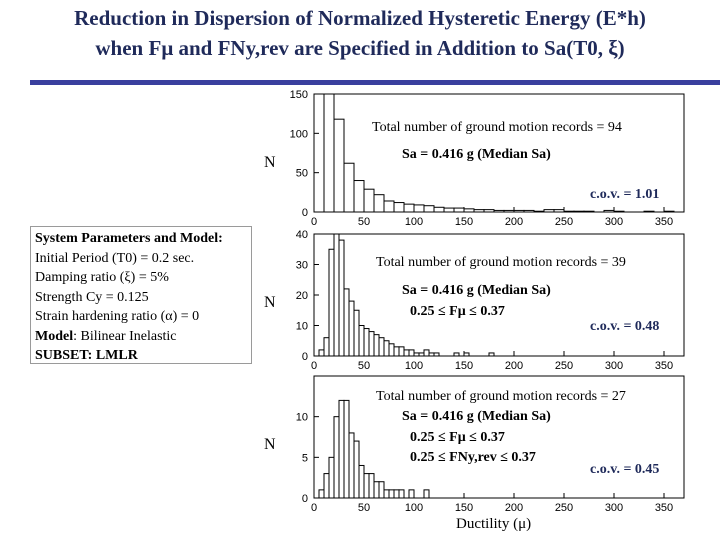  I want to click on param-model: Model: Bilinear Inelastic, so click(141, 337).